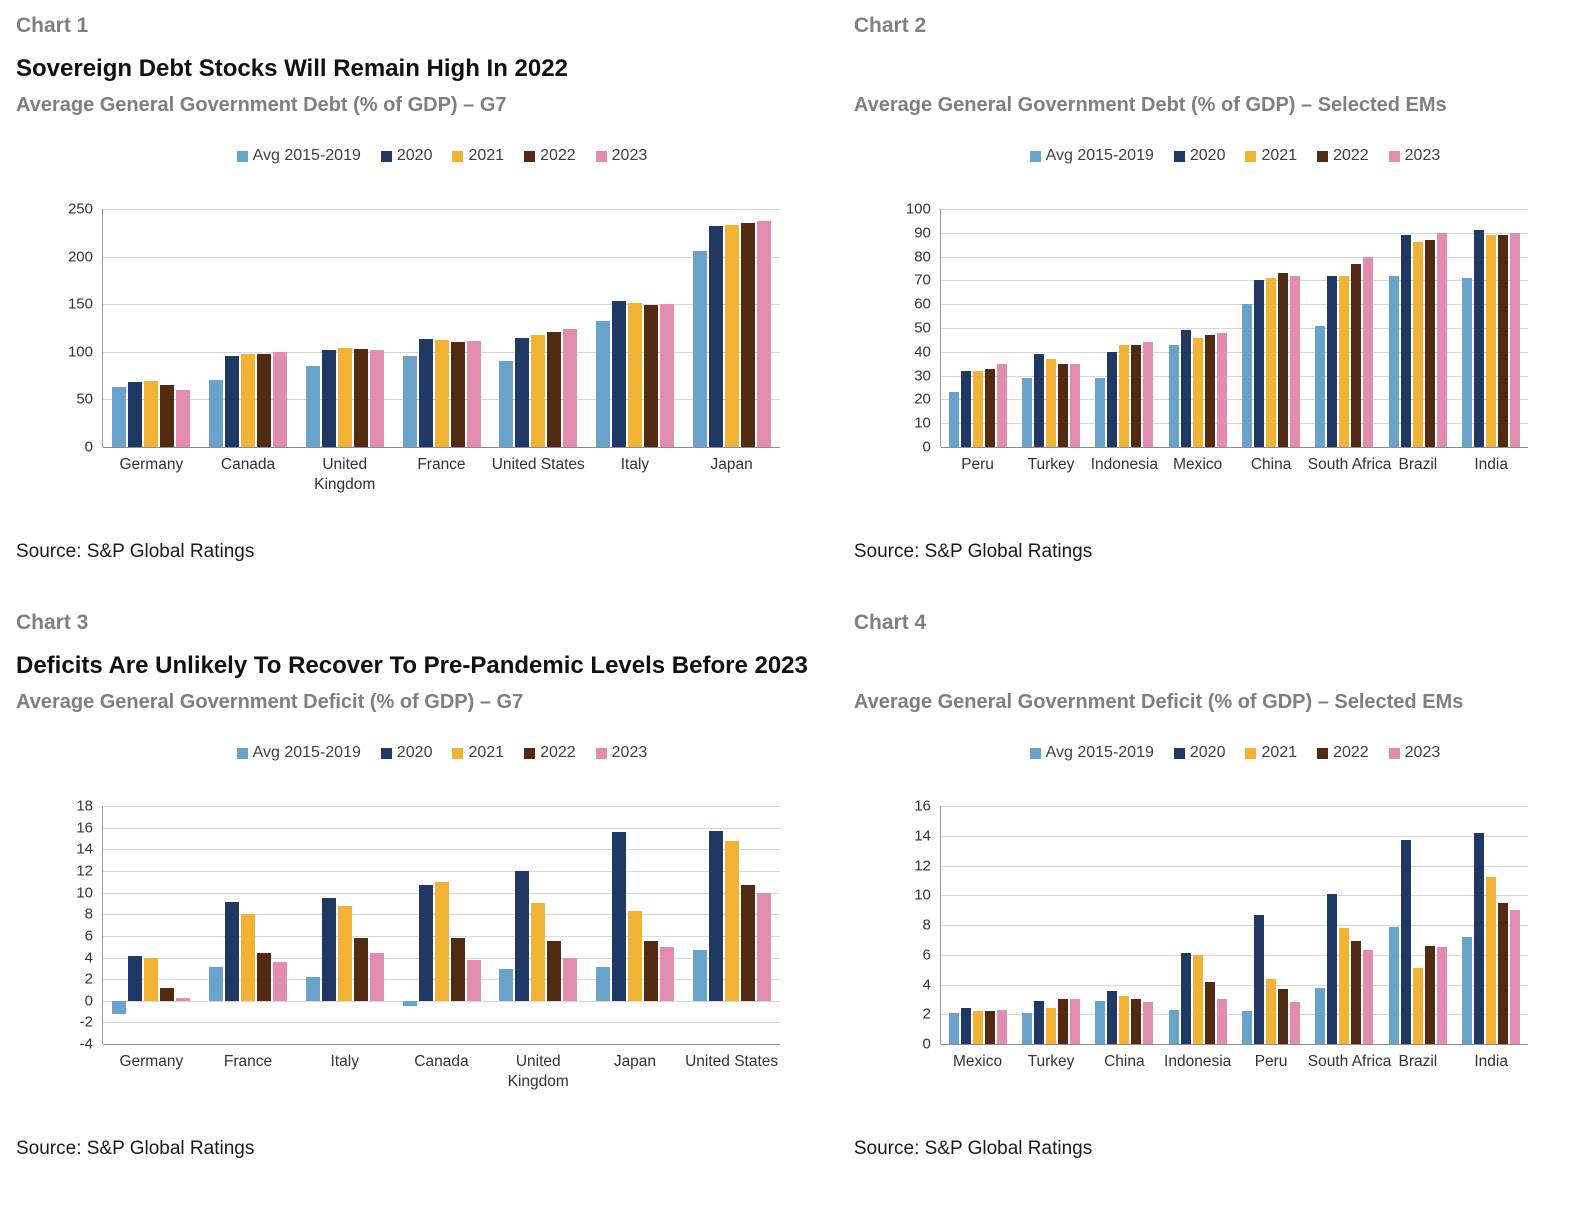 This screenshot has height=1208, width=1574. Describe the element at coordinates (1205, 69) in the screenshot. I see `chart-title` at that location.